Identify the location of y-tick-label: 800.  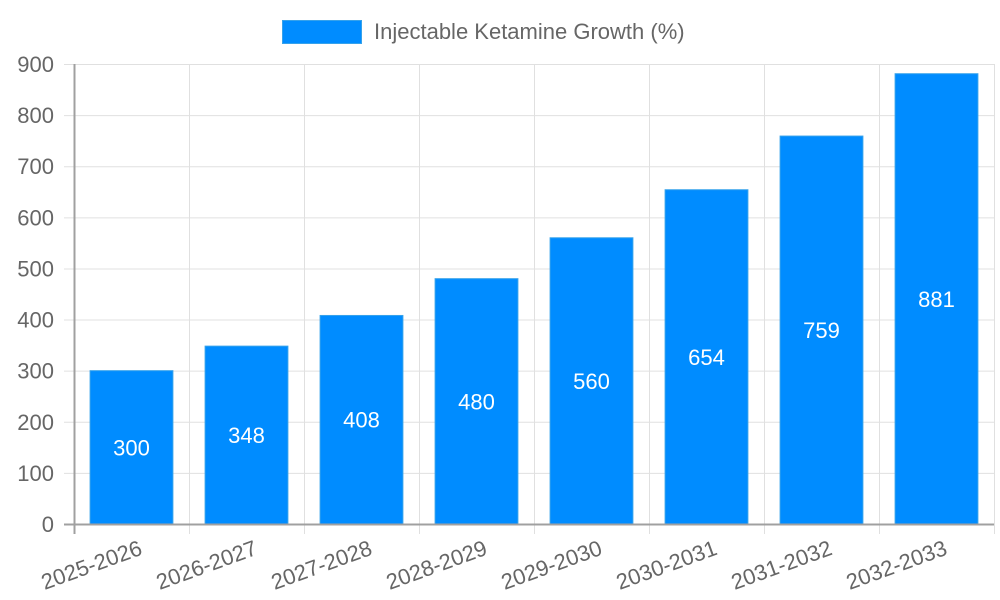
(35, 115).